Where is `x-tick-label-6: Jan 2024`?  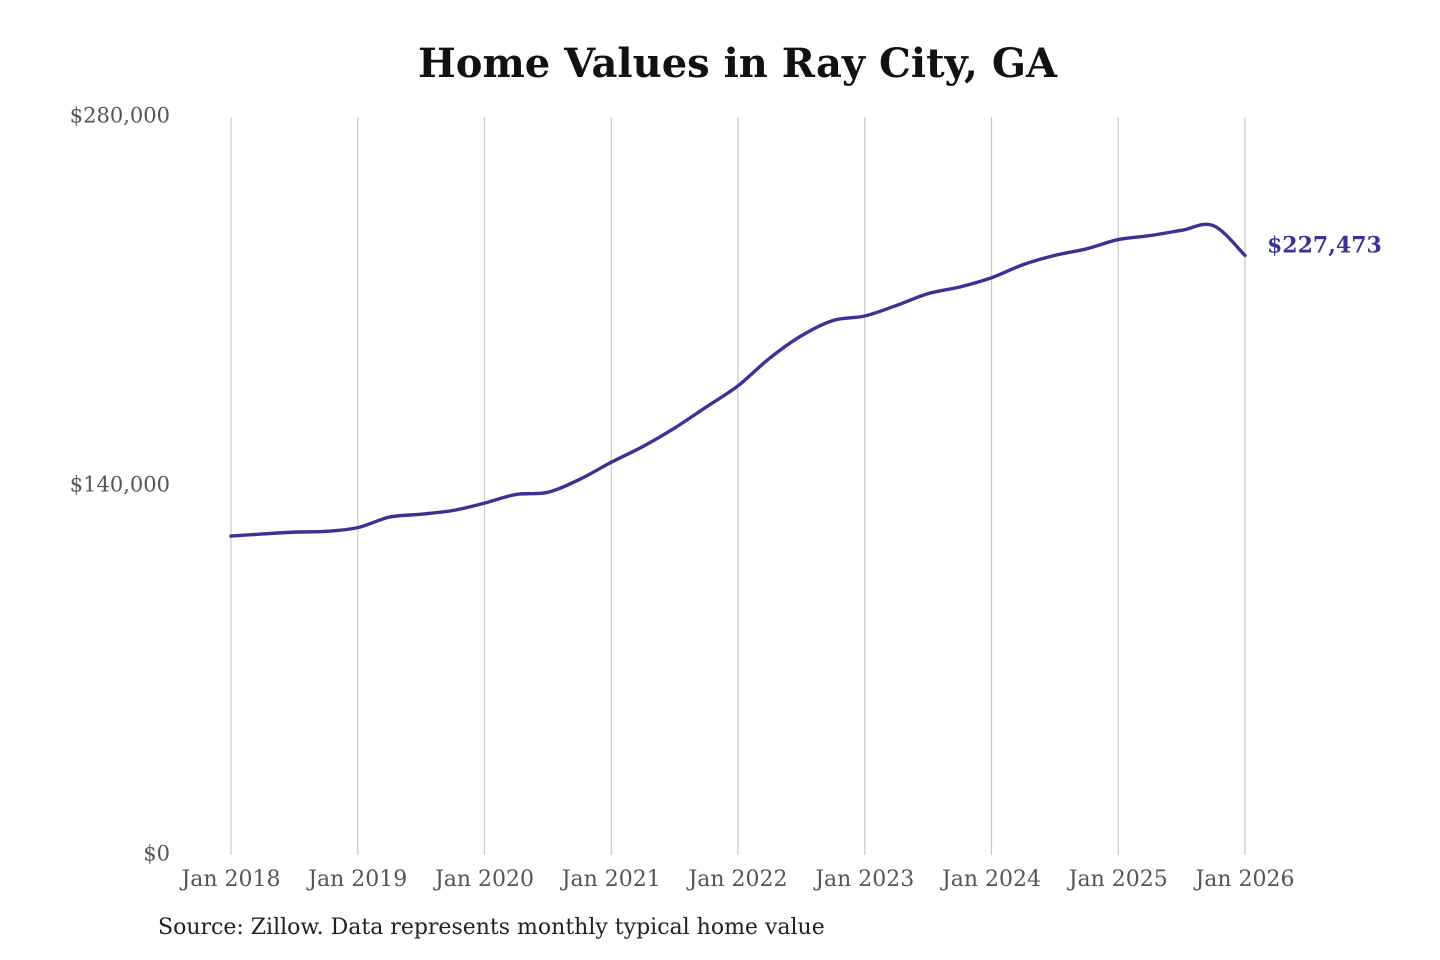 x-tick-label-6: Jan 2024 is located at coordinates (990, 879).